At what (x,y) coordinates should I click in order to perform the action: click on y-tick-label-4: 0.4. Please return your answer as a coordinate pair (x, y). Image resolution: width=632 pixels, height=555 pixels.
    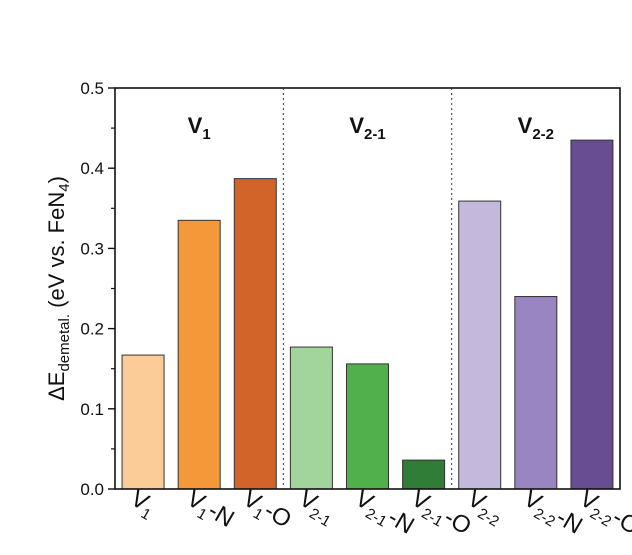
    Looking at the image, I should click on (92, 168).